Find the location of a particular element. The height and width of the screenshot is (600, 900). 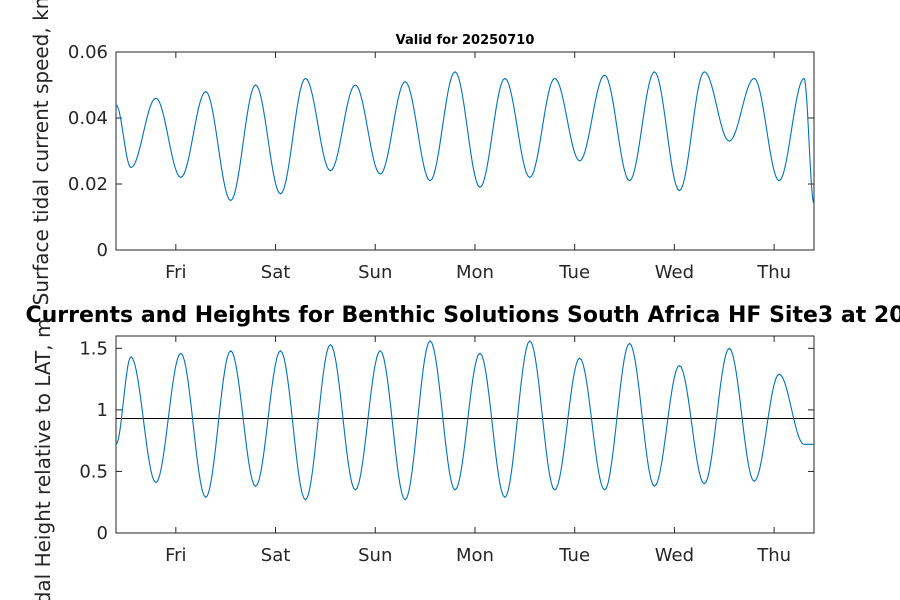

top-ytick-label: 0 is located at coordinates (102, 250).